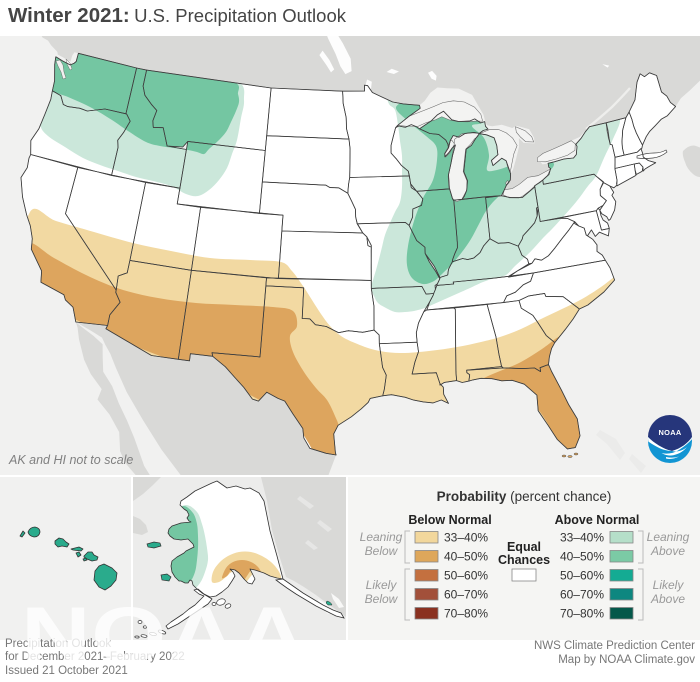  Describe the element at coordinates (614, 646) in the screenshot. I see `svg-text: NWS Climate Prediction Center` at that location.